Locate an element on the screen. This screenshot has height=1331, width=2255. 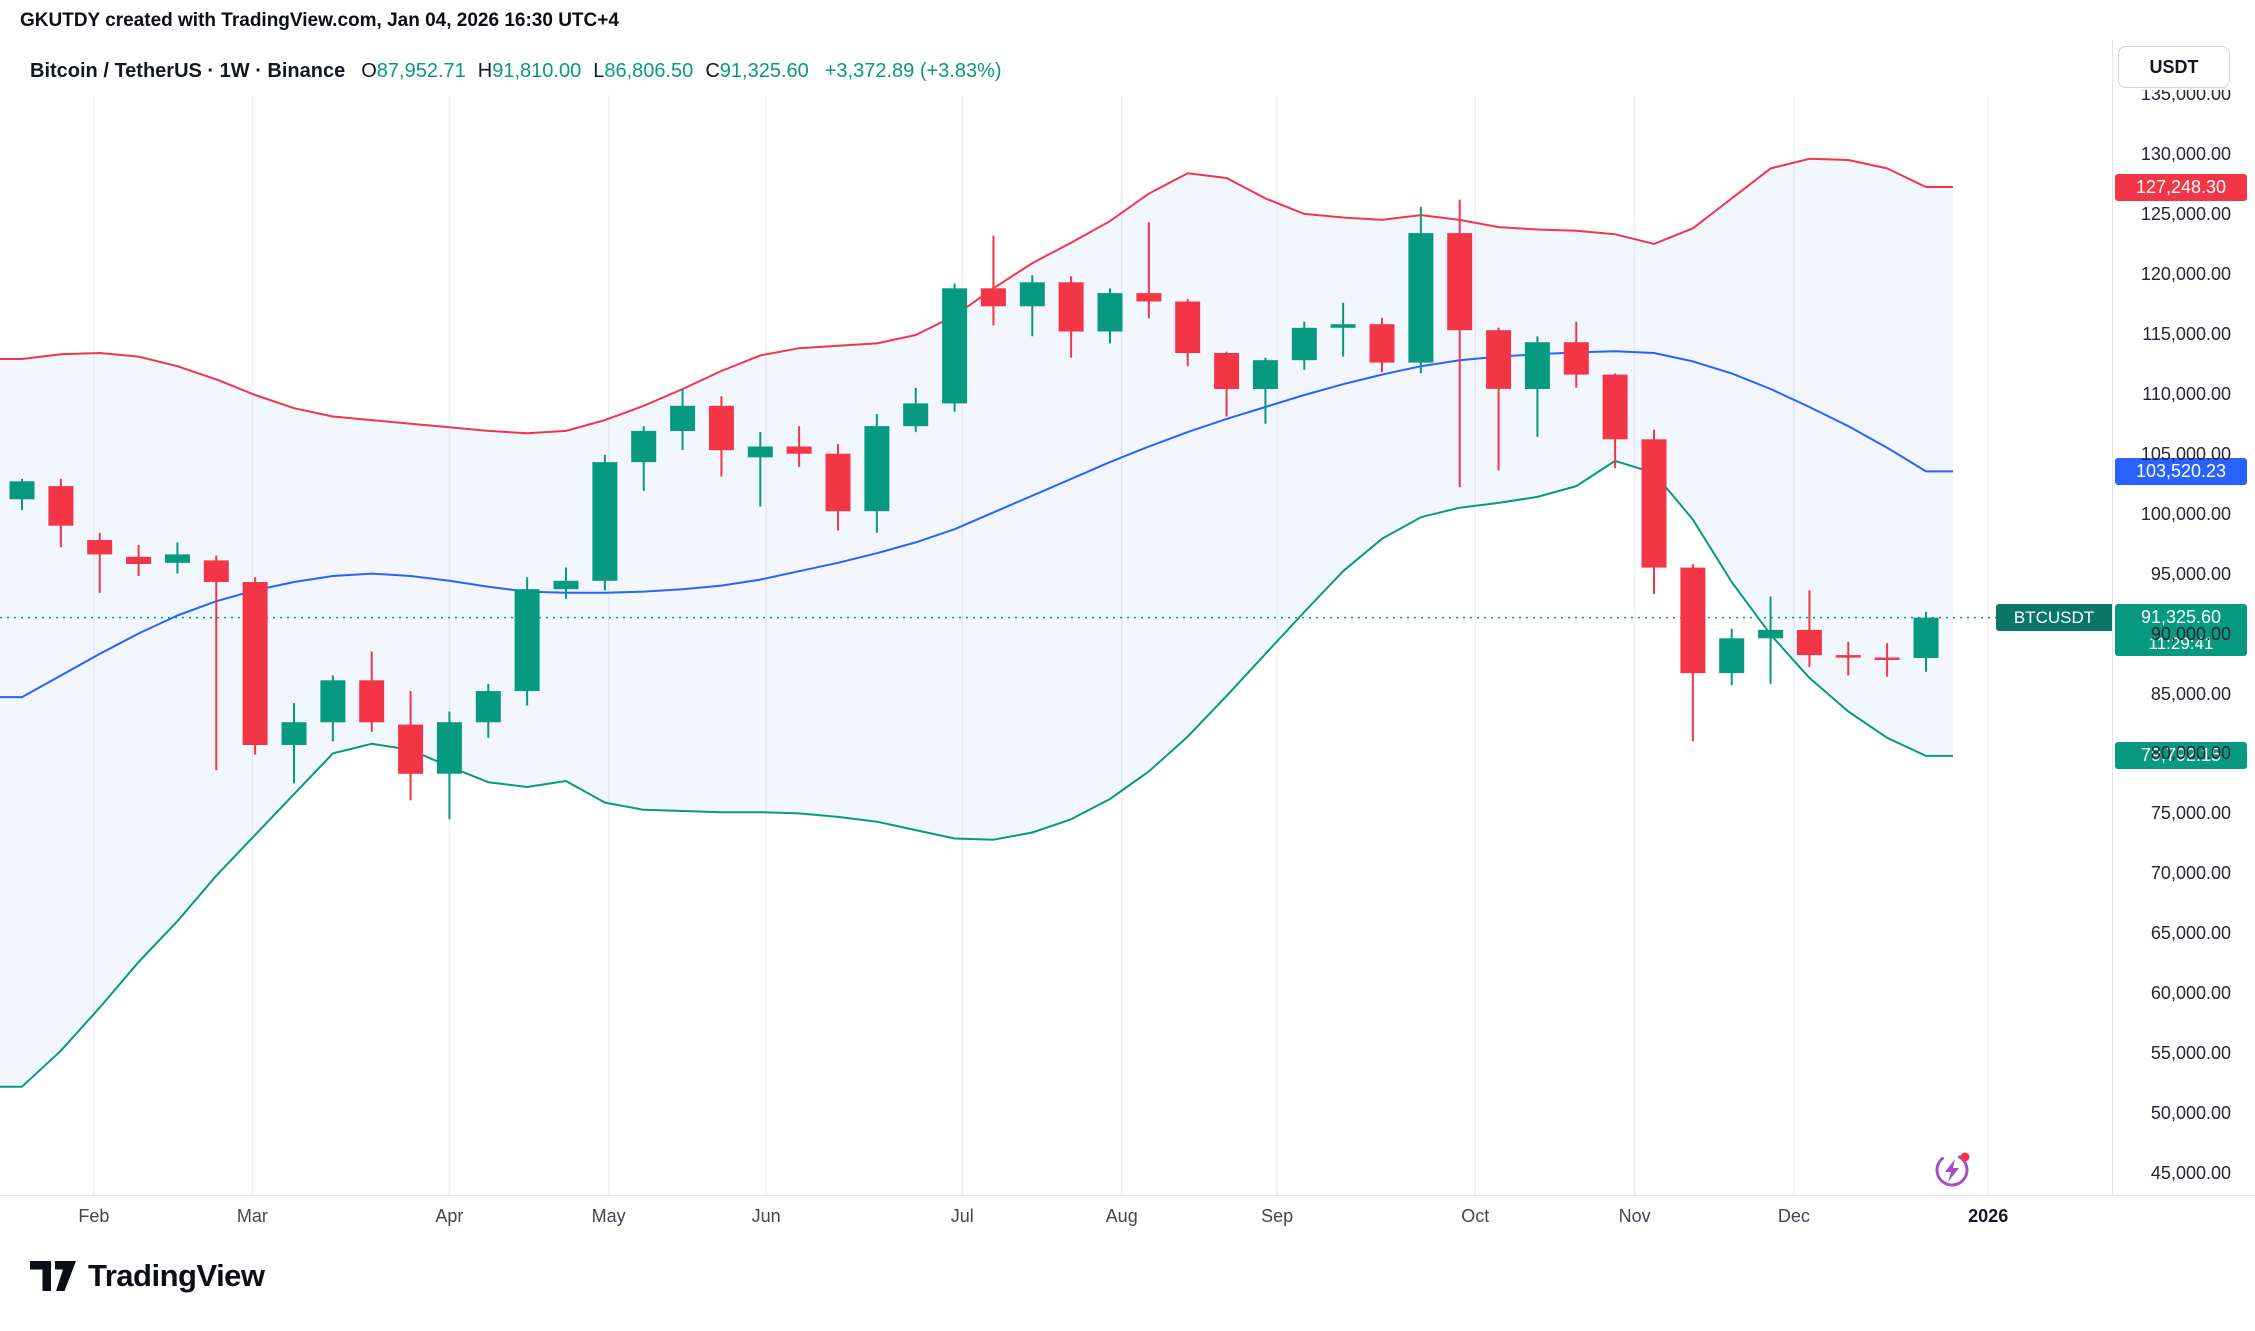
price-tick-label: 135,000.00 is located at coordinates (2185, 97).